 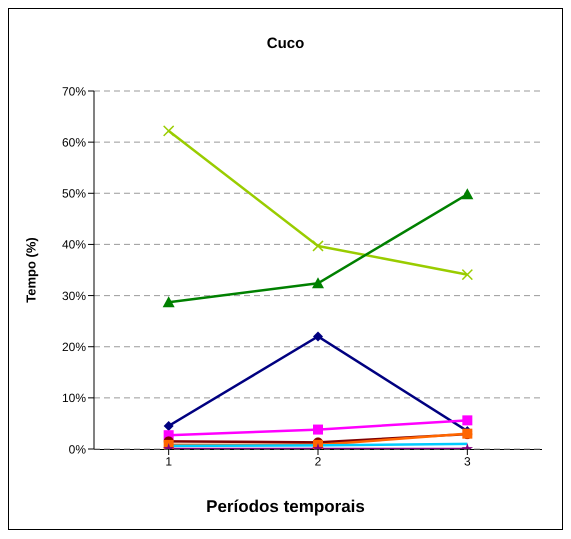 What do you see at coordinates (168, 461) in the screenshot?
I see `x-tick-label: 1` at bounding box center [168, 461].